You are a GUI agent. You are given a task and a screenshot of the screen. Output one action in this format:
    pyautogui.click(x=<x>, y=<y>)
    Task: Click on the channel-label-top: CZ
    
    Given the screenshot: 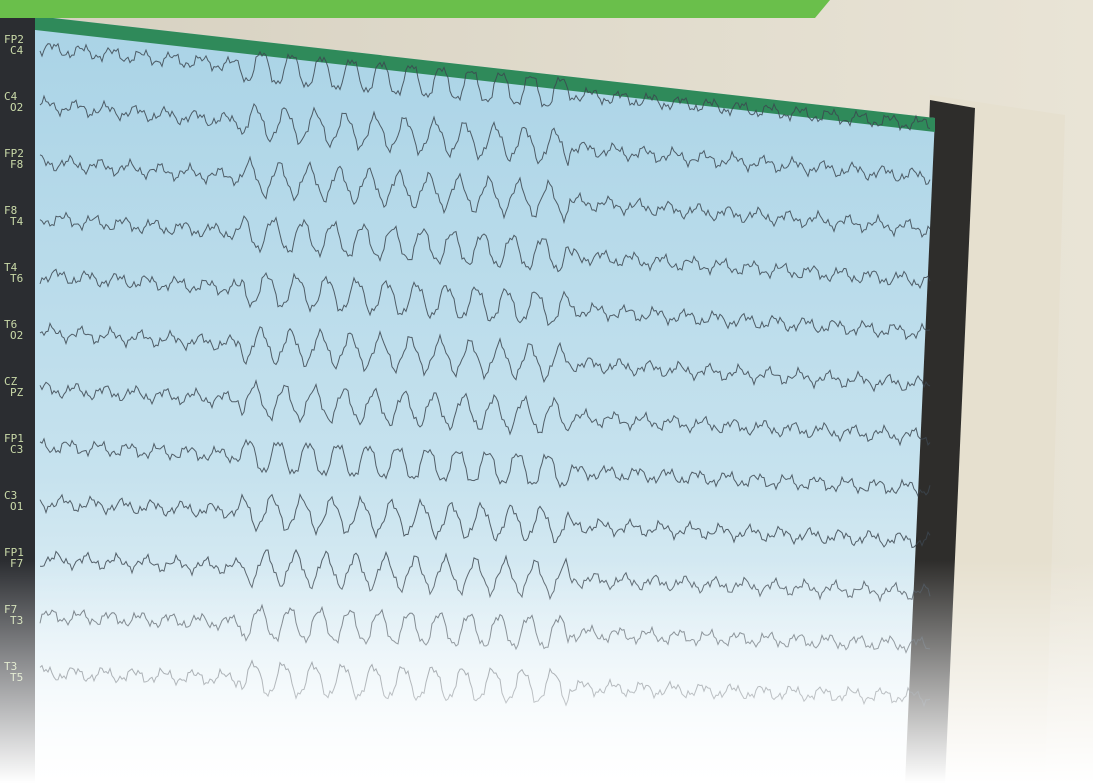 What is the action you would take?
    pyautogui.click(x=11, y=381)
    